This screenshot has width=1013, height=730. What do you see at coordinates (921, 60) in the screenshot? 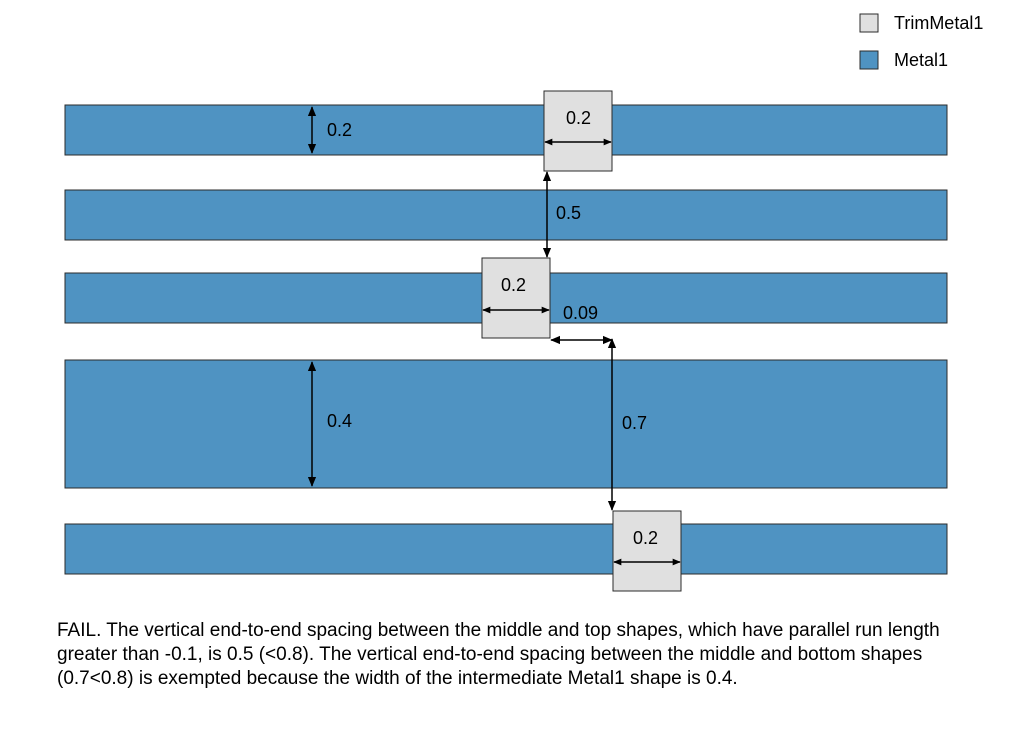
I see `legend-label-metal1: Metal1` at bounding box center [921, 60].